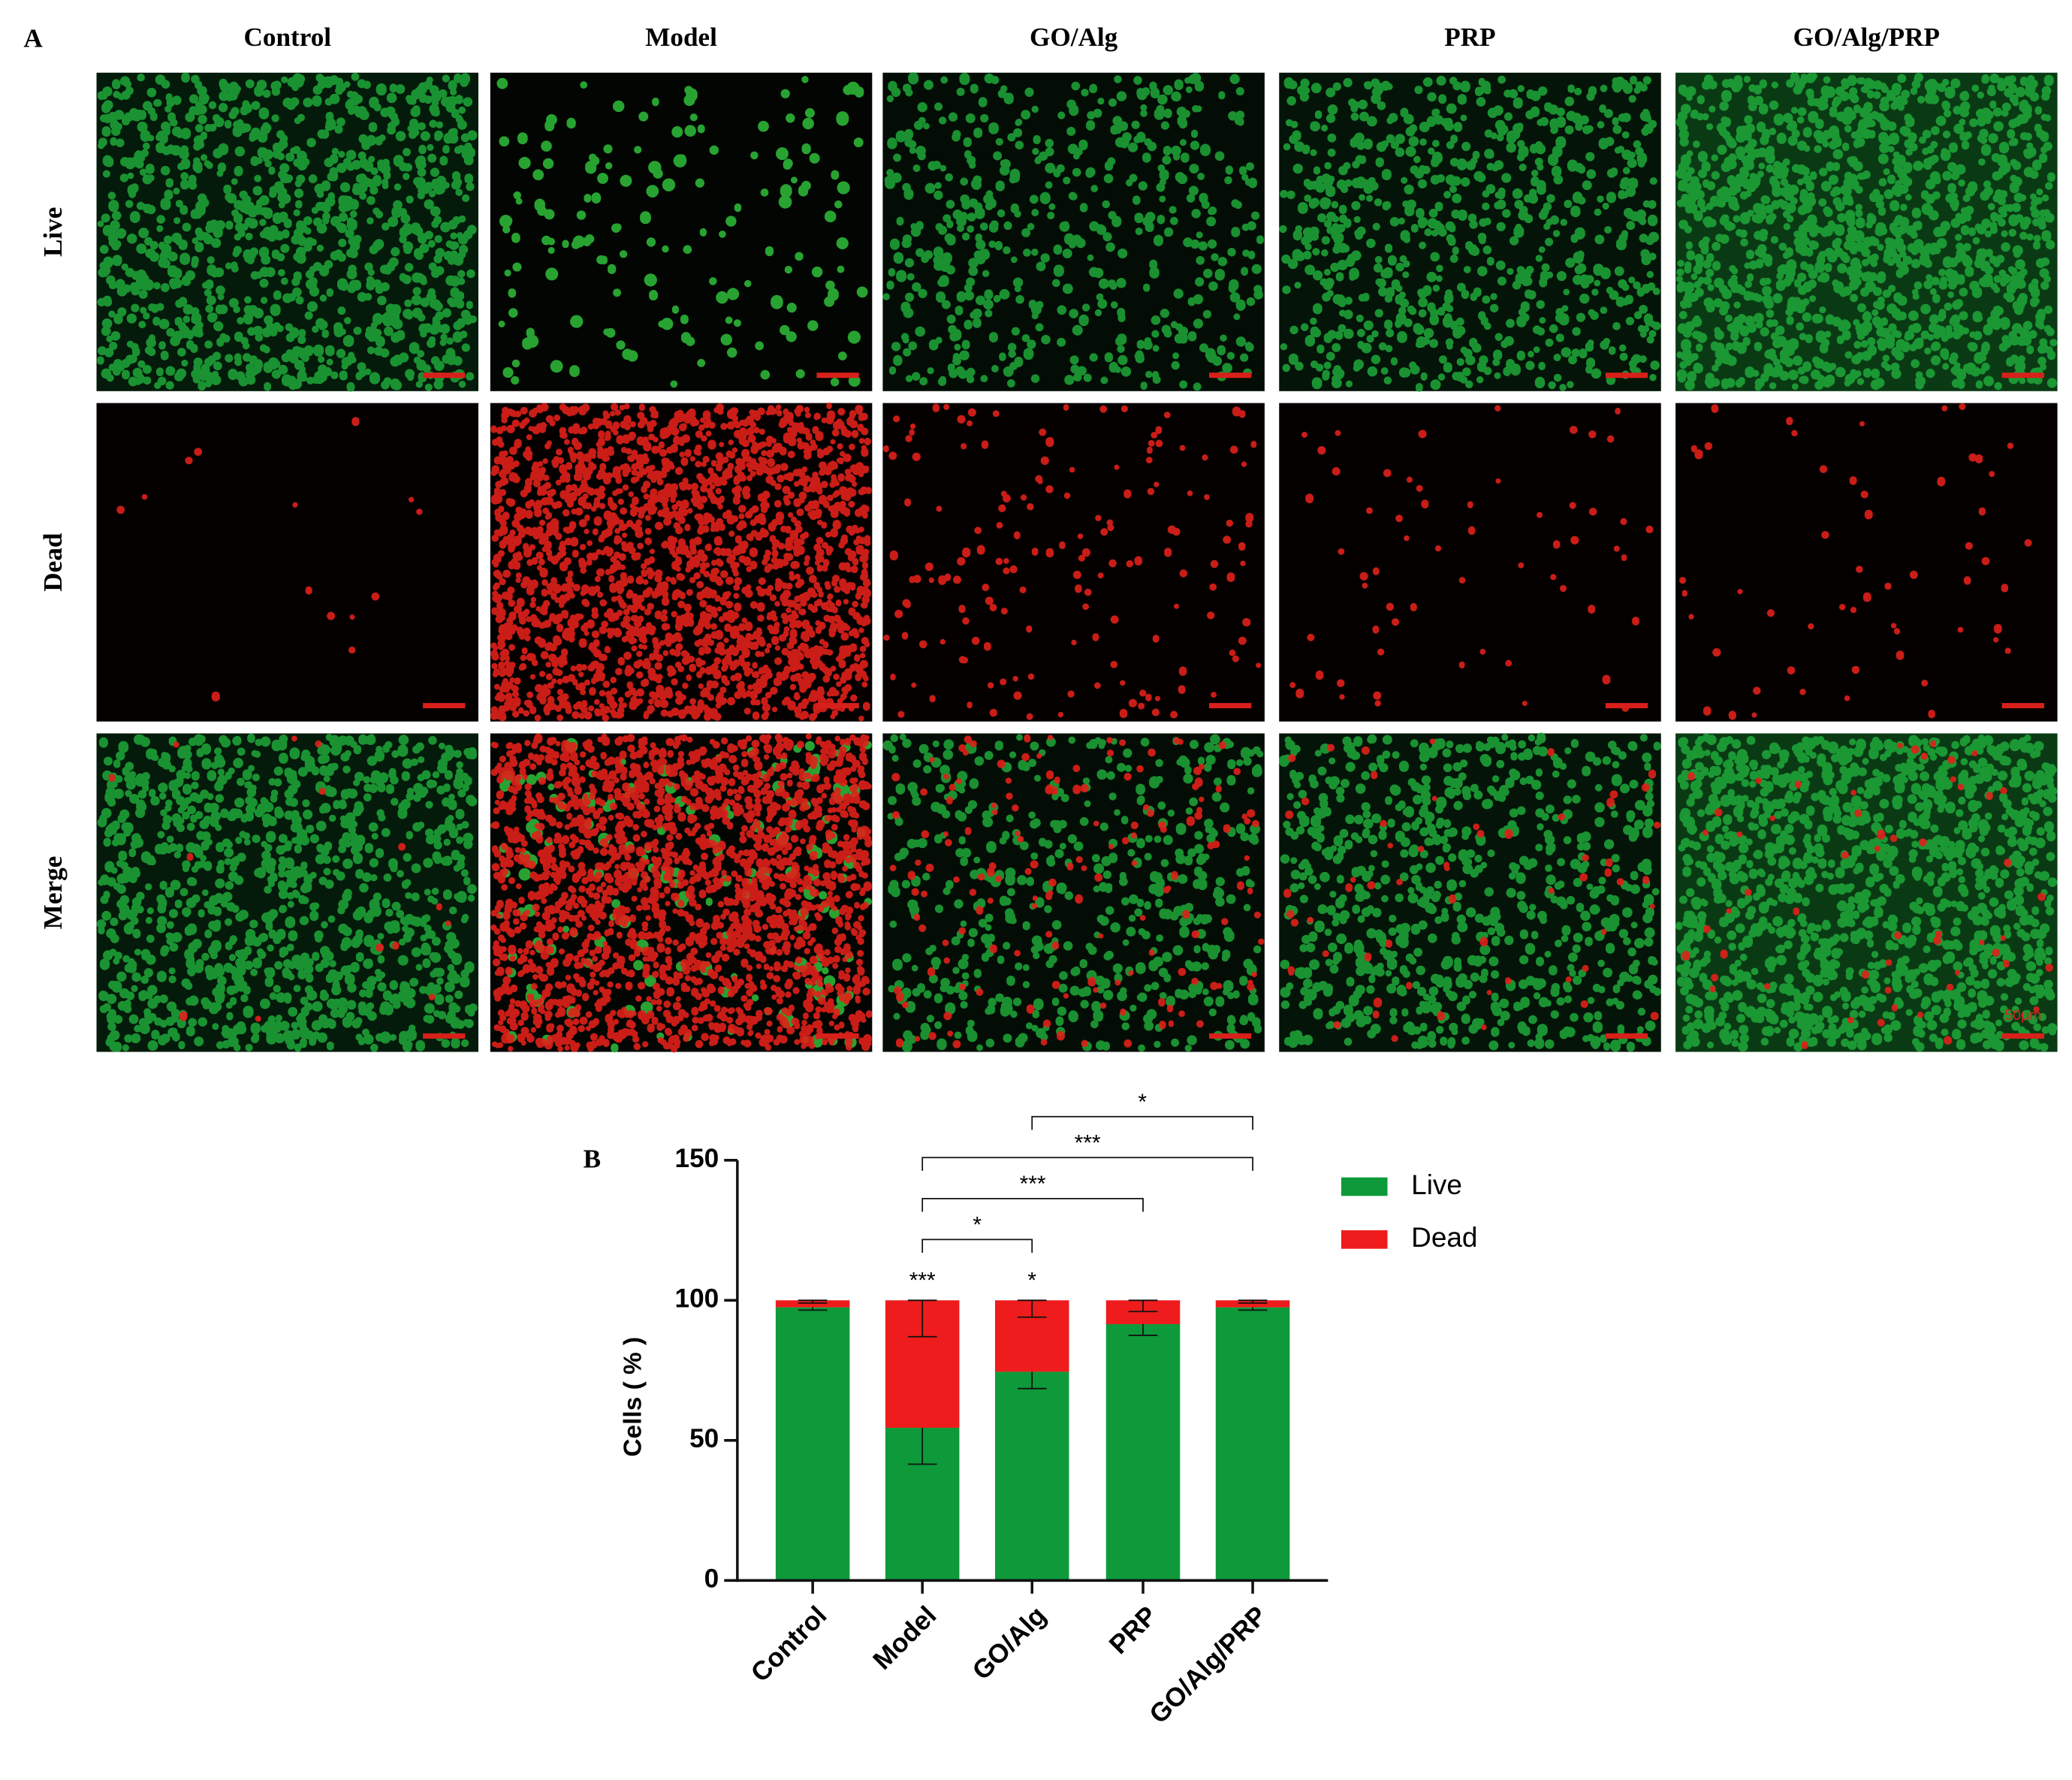 This screenshot has height=1780, width=2072. What do you see at coordinates (1866, 38) in the screenshot?
I see `column-title: GO/Alg/PRP` at bounding box center [1866, 38].